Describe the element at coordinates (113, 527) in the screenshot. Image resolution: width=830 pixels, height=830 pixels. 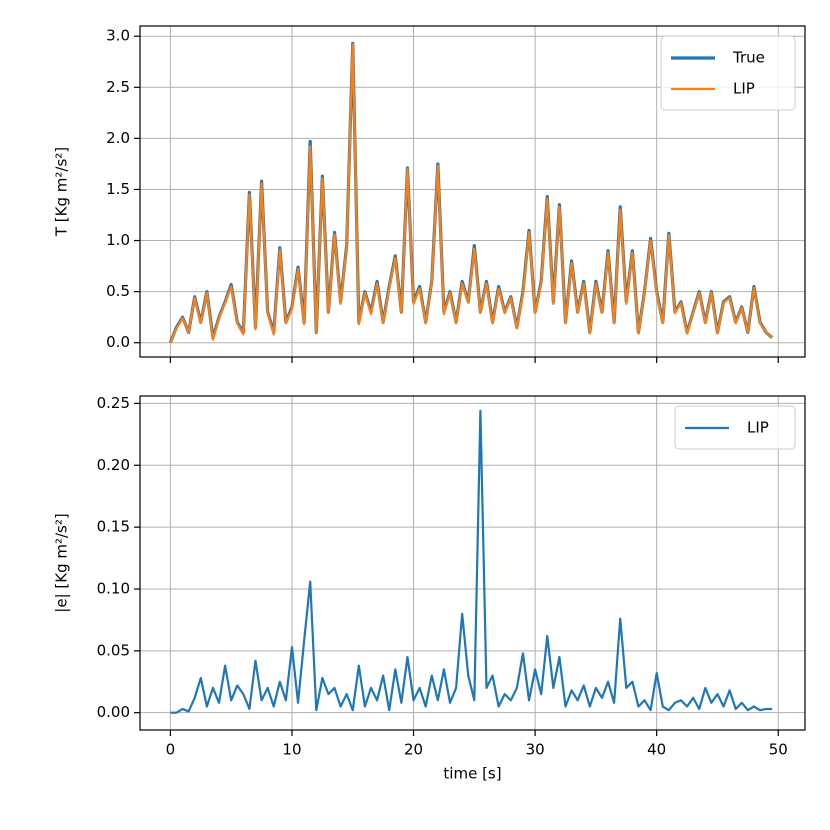
I see `y-tick-label: 0.15` at that location.